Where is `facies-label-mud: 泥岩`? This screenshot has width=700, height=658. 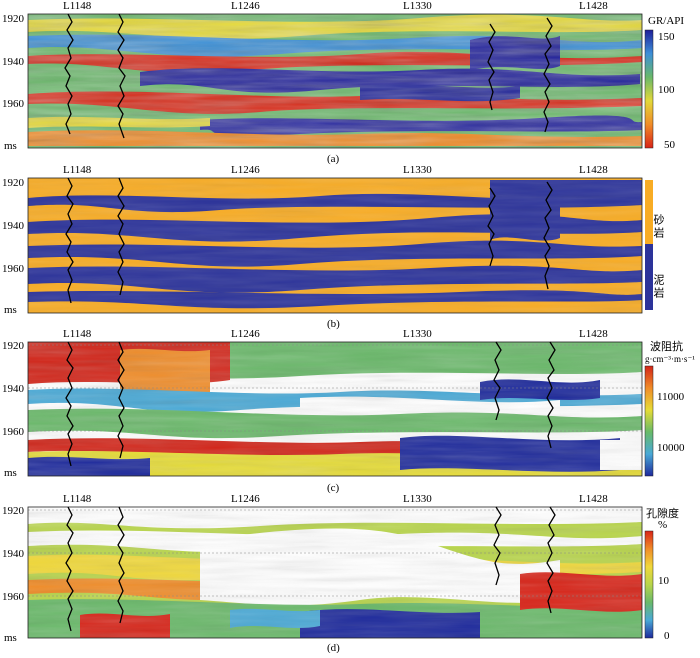 facies-label-mud: 泥岩 is located at coordinates (658, 287).